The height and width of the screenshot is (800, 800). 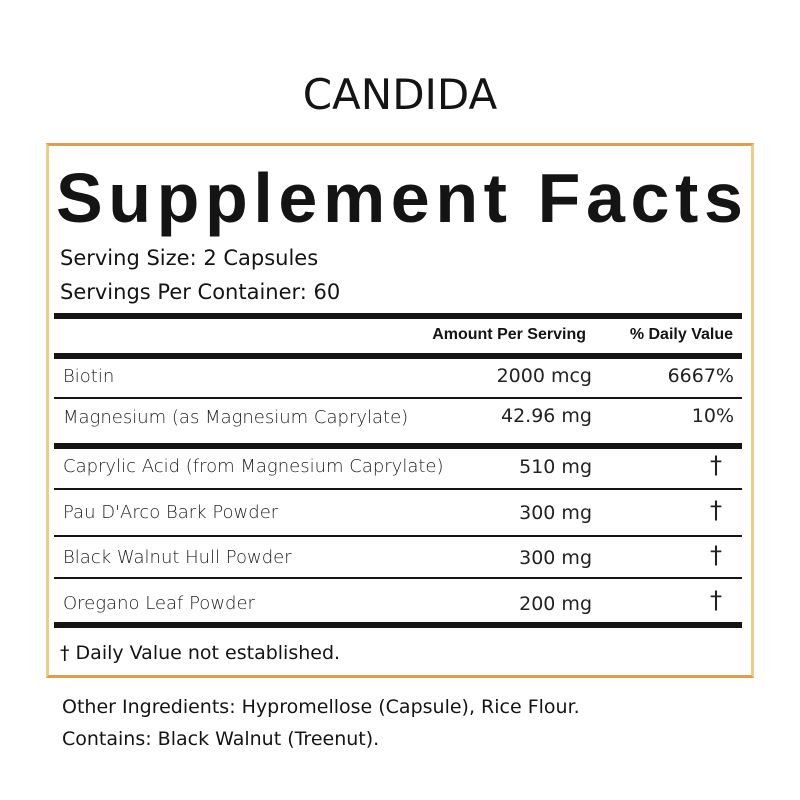 What do you see at coordinates (712, 416) in the screenshot?
I see `ingredient-daily-value: 10%` at bounding box center [712, 416].